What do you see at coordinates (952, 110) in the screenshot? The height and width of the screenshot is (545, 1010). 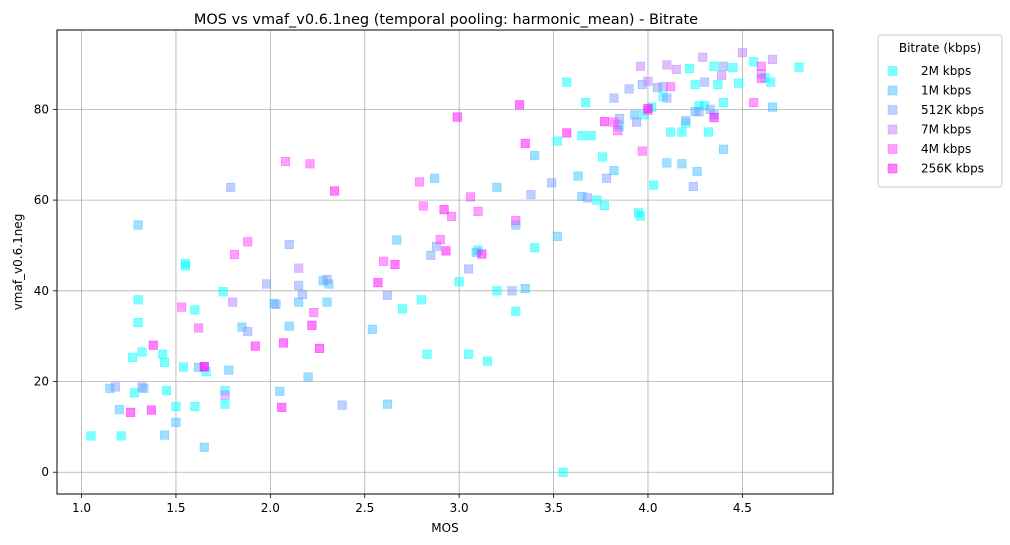 I see `legend-entry: 512K kbps` at bounding box center [952, 110].